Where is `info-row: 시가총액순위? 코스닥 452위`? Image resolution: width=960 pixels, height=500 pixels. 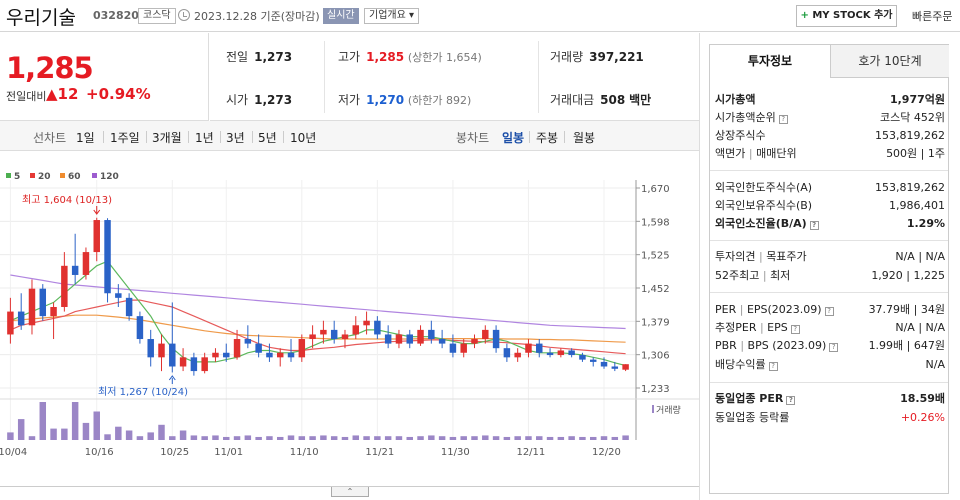 info-row: 시가총액순위? 코스닥 452위 is located at coordinates (830, 118).